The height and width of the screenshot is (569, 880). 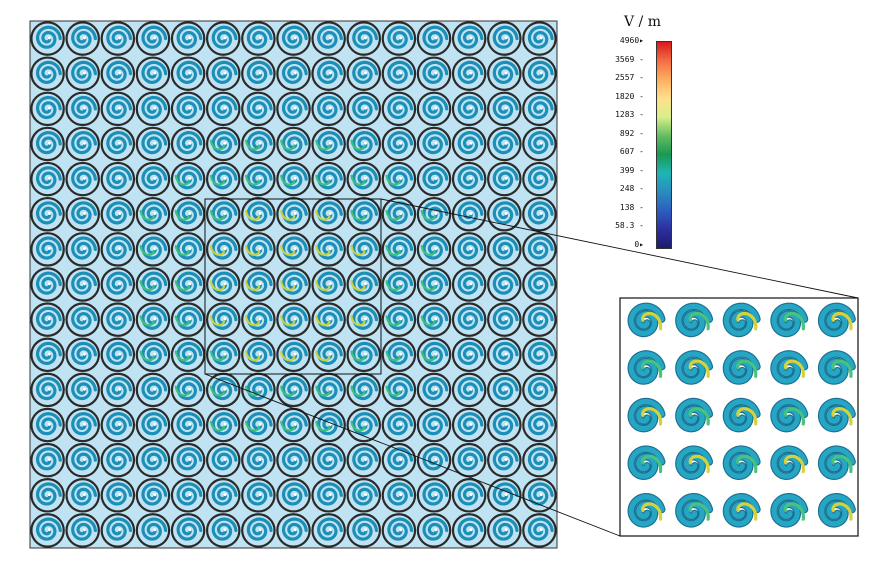 What do you see at coordinates (694, 462) in the screenshot?
I see `inset-spiral-resonator` at bounding box center [694, 462].